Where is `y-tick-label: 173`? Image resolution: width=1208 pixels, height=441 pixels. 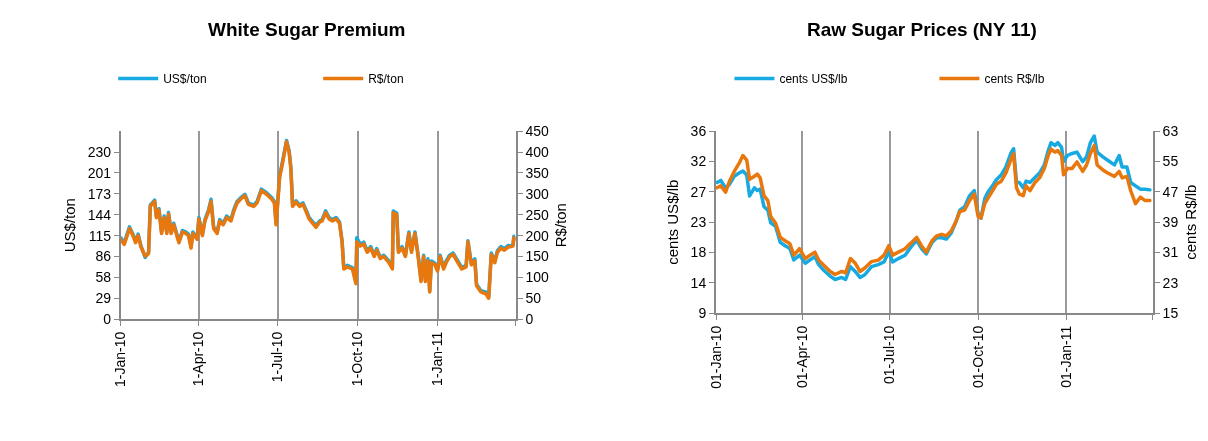 y-tick-label: 173 is located at coordinates (99, 193).